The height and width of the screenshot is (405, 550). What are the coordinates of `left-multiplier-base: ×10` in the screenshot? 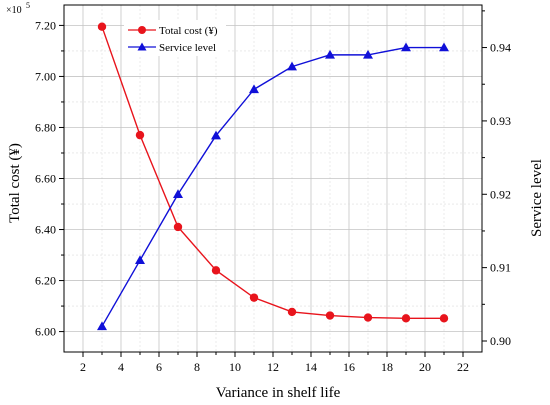 It's located at (14, 10).